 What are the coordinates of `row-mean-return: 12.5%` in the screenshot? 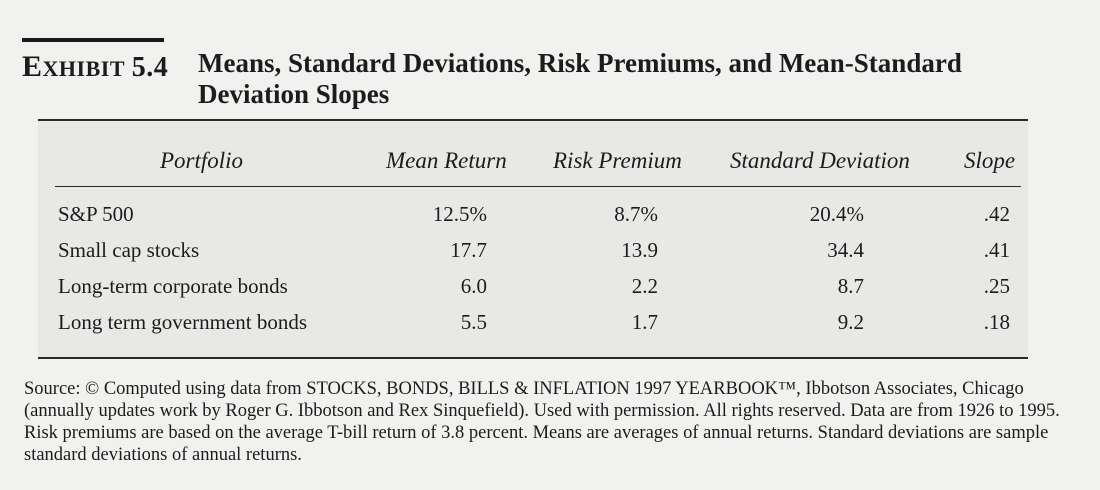 It's located at (459, 214).